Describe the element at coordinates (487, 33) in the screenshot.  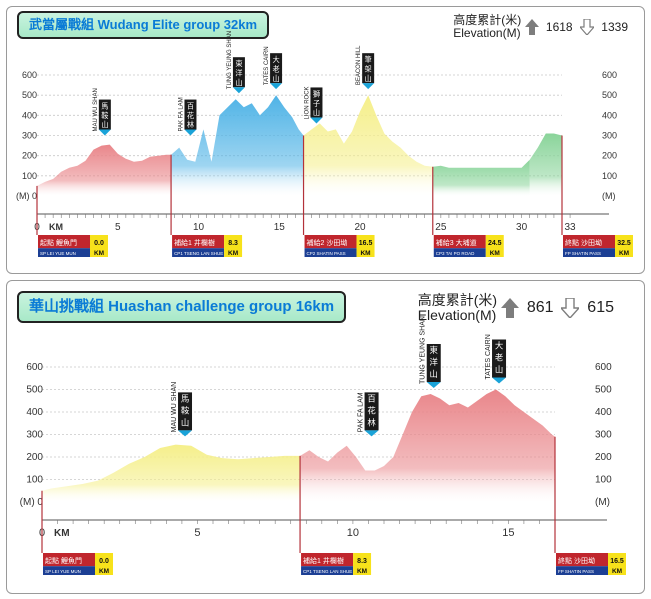
I see `elevation-label-en: Elevation(M)` at that location.